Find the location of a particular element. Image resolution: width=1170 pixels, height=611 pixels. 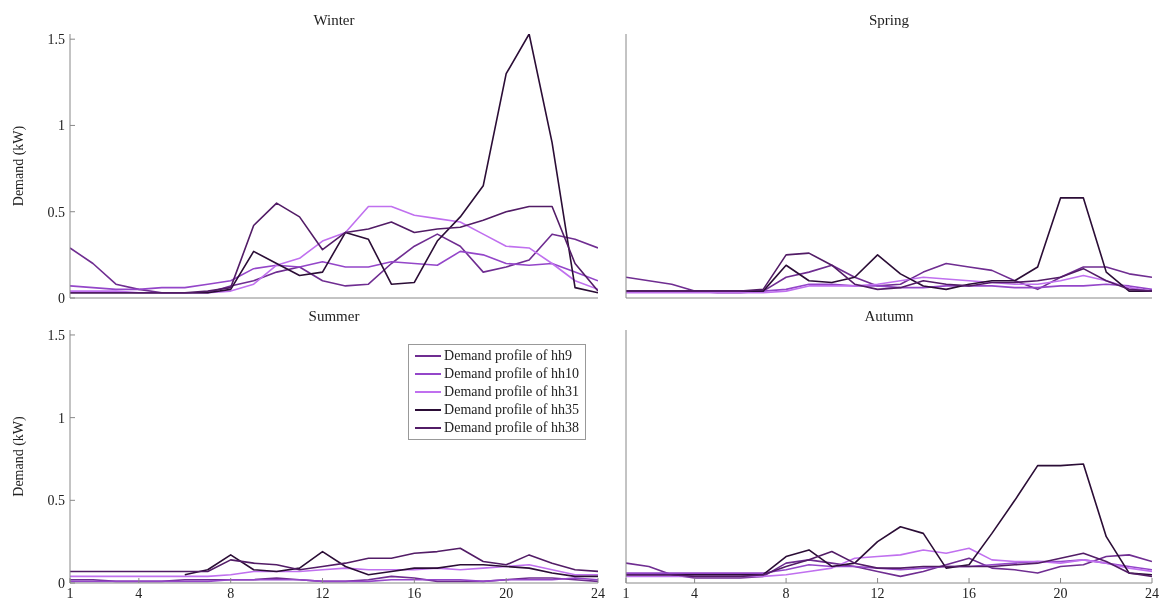

legend-label: Demand profile of hh31 is located at coordinates (511, 392).